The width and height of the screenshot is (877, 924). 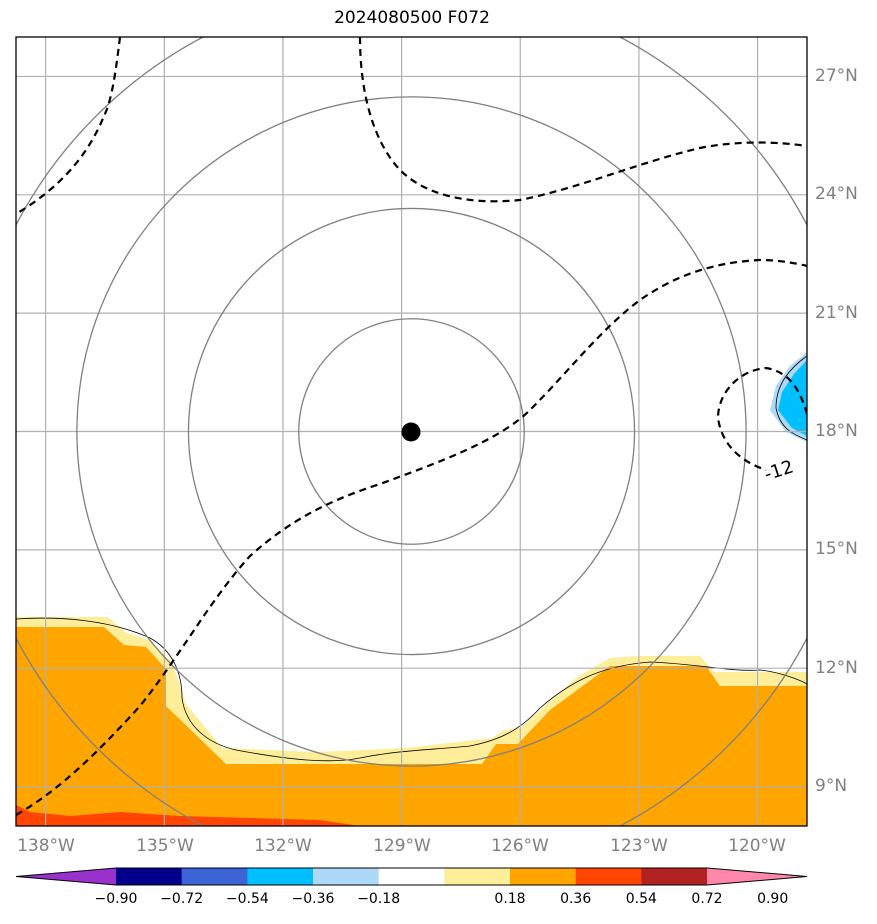 What do you see at coordinates (116, 899) in the screenshot?
I see `colorbar-tick-label: −0.90` at bounding box center [116, 899].